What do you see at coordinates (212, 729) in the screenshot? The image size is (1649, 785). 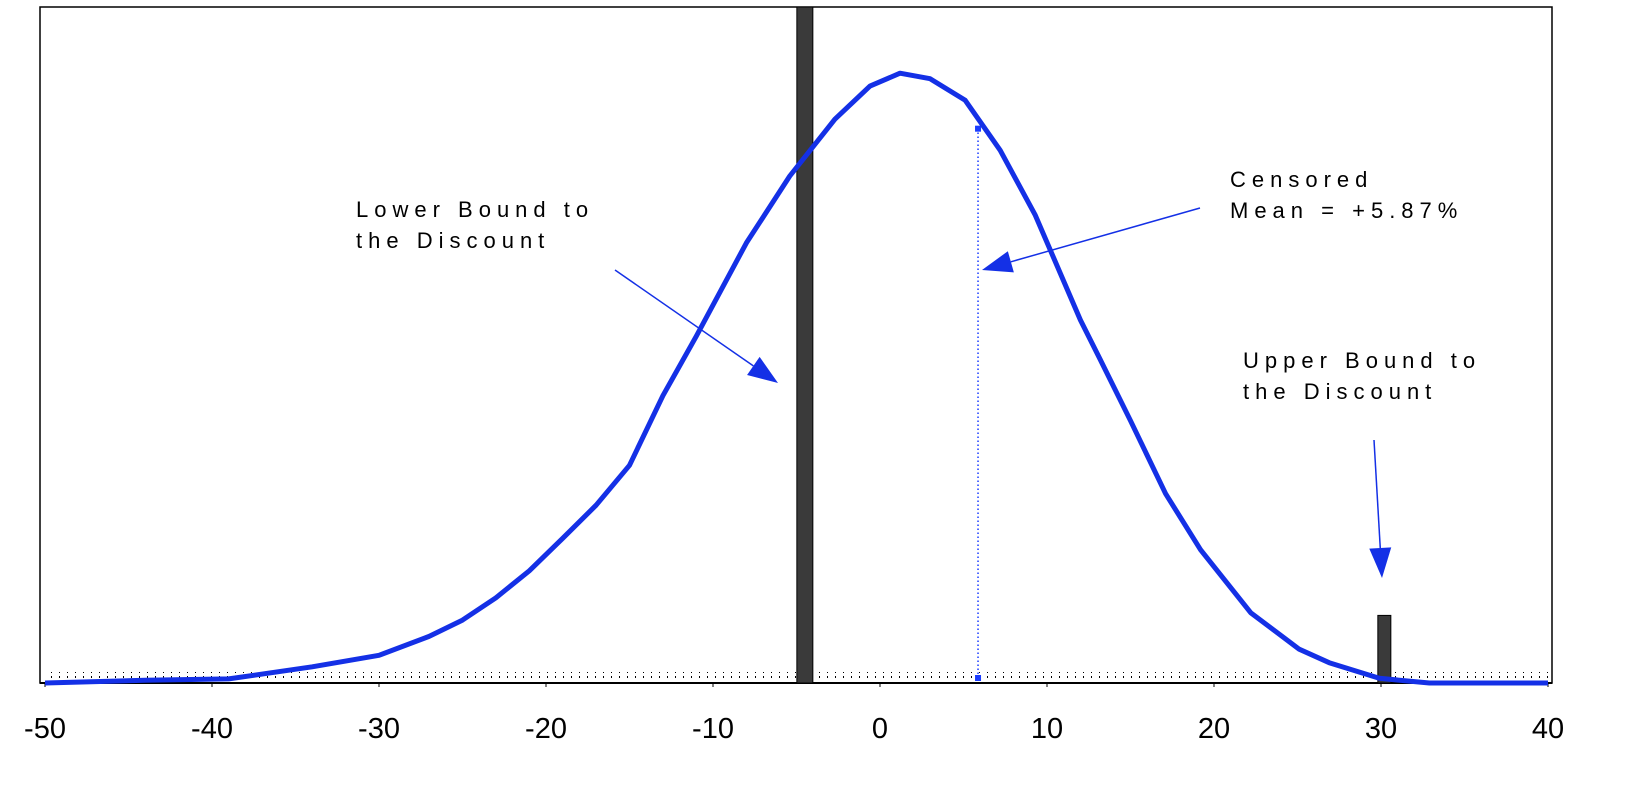 I see `x-tick-label: -40` at bounding box center [212, 729].